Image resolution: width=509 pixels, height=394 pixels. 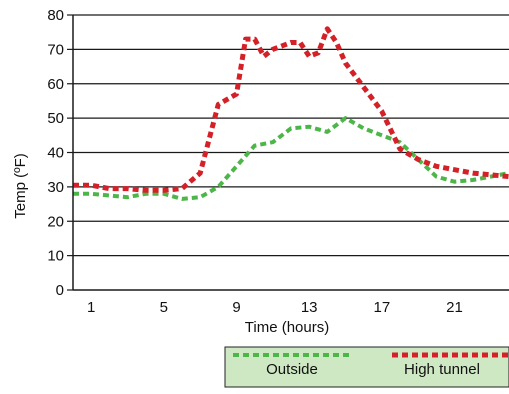 What do you see at coordinates (55, 49) in the screenshot?
I see `y-tick-label-70: 70` at bounding box center [55, 49].